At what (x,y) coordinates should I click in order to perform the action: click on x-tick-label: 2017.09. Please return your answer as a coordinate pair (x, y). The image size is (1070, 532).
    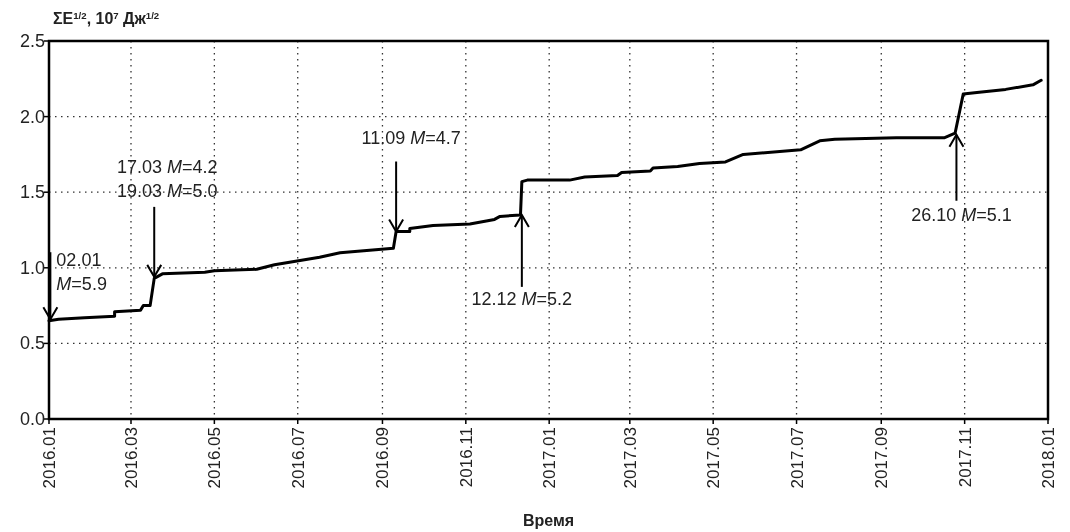
    Looking at the image, I should click on (882, 458).